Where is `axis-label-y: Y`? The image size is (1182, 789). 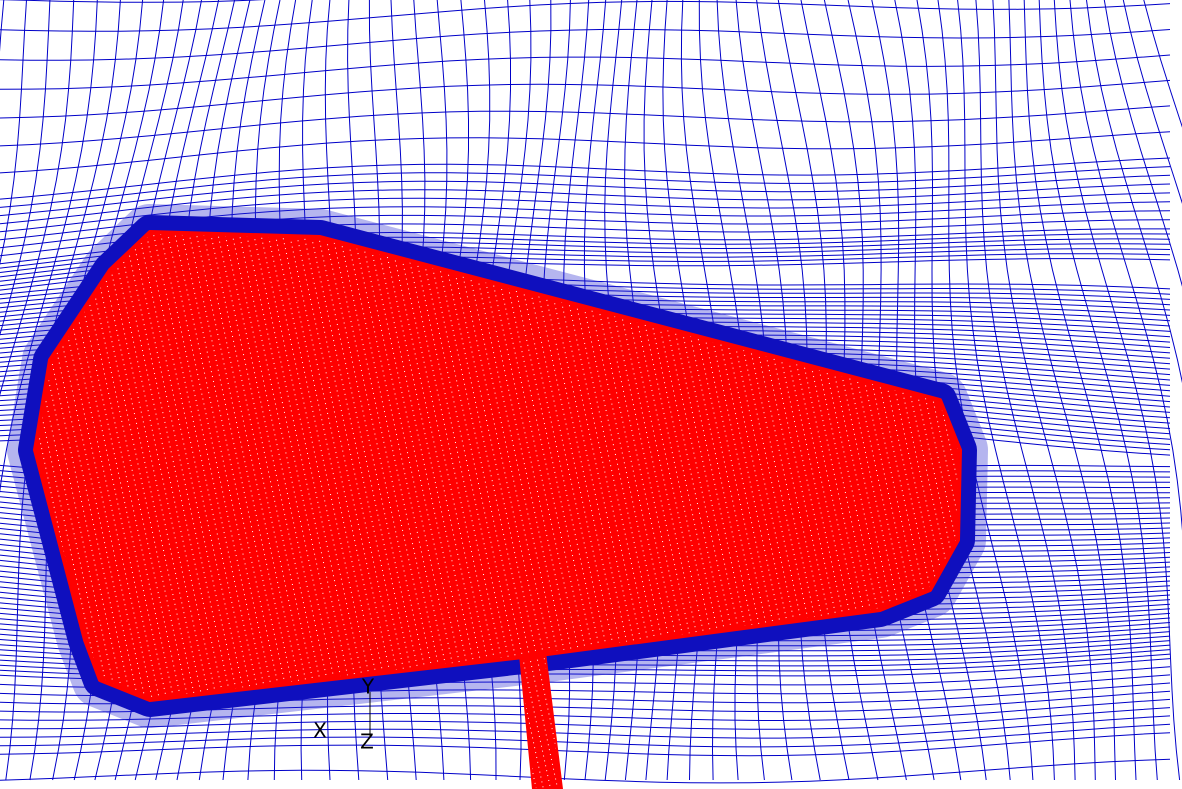 axis-label-y: Y is located at coordinates (368, 687).